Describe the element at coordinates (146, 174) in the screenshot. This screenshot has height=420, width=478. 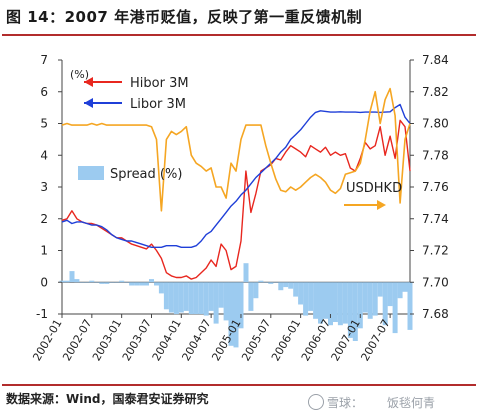
I see `legend-label-spread: Spread (%)` at that location.